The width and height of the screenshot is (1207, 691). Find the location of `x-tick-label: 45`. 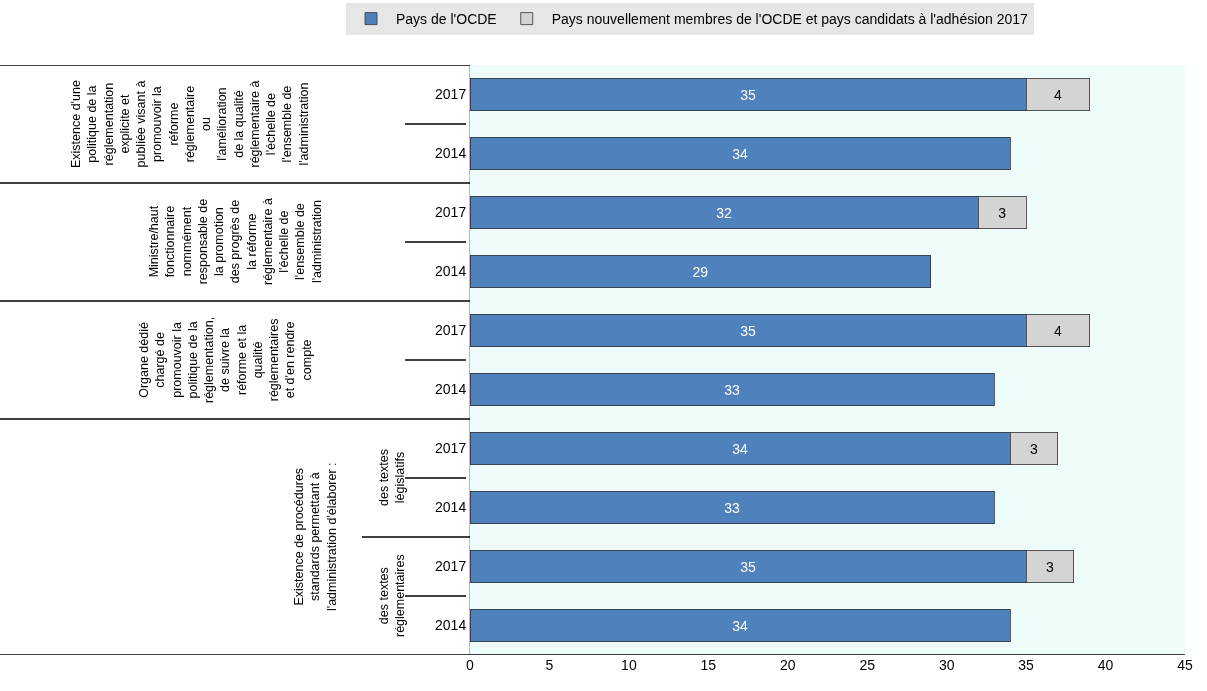

x-tick-label: 45 is located at coordinates (1185, 665).